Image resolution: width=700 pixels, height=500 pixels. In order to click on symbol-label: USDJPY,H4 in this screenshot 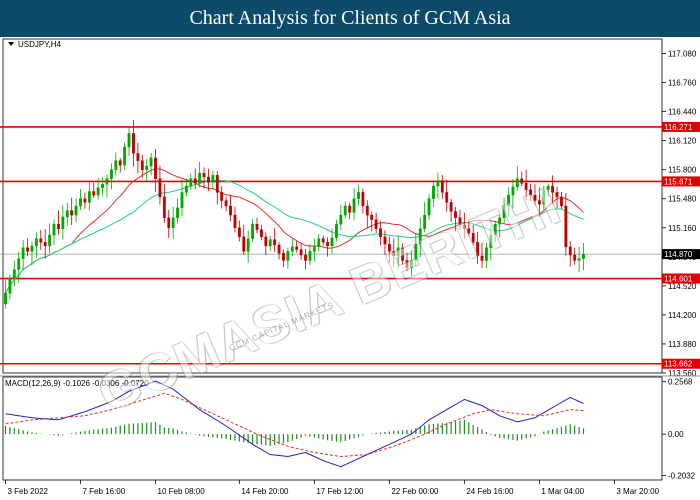, I will do `click(35, 44)`.